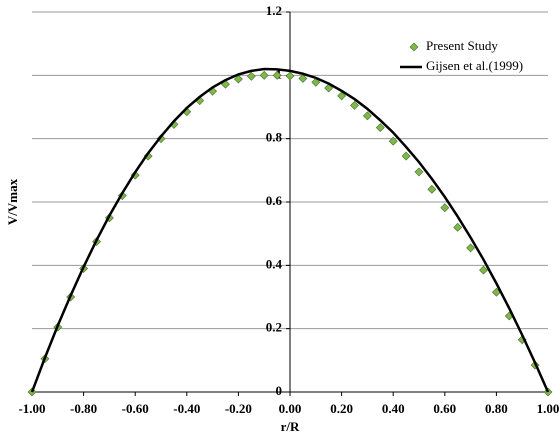 This screenshot has width=560, height=439. What do you see at coordinates (186, 408) in the screenshot?
I see `x-tick-label: -0.40` at bounding box center [186, 408].